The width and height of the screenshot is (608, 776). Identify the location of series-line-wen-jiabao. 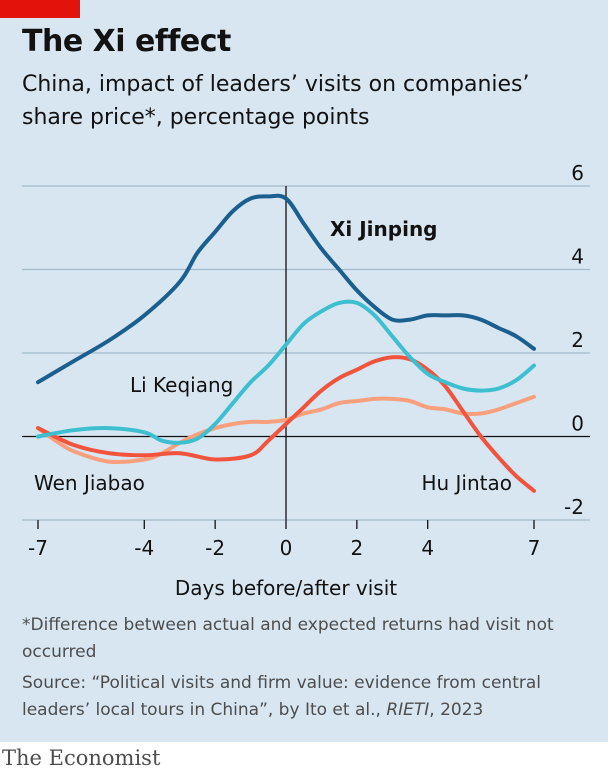
(286, 429).